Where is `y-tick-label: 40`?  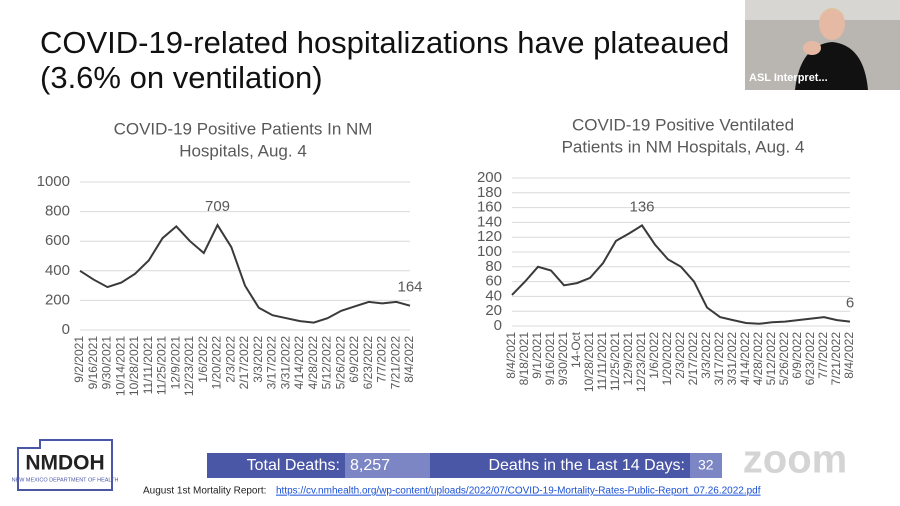 y-tick-label: 40 is located at coordinates (493, 295).